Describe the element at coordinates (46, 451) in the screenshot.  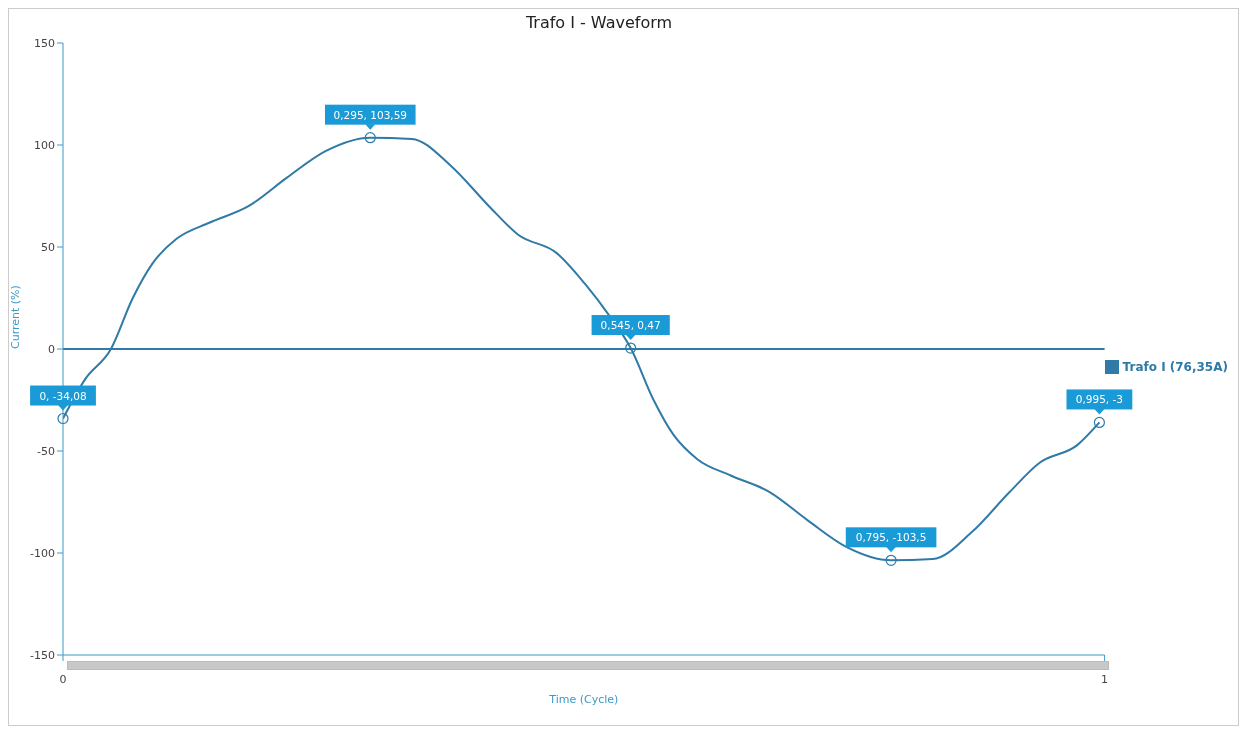
I see `y-tick-label: -50` at that location.